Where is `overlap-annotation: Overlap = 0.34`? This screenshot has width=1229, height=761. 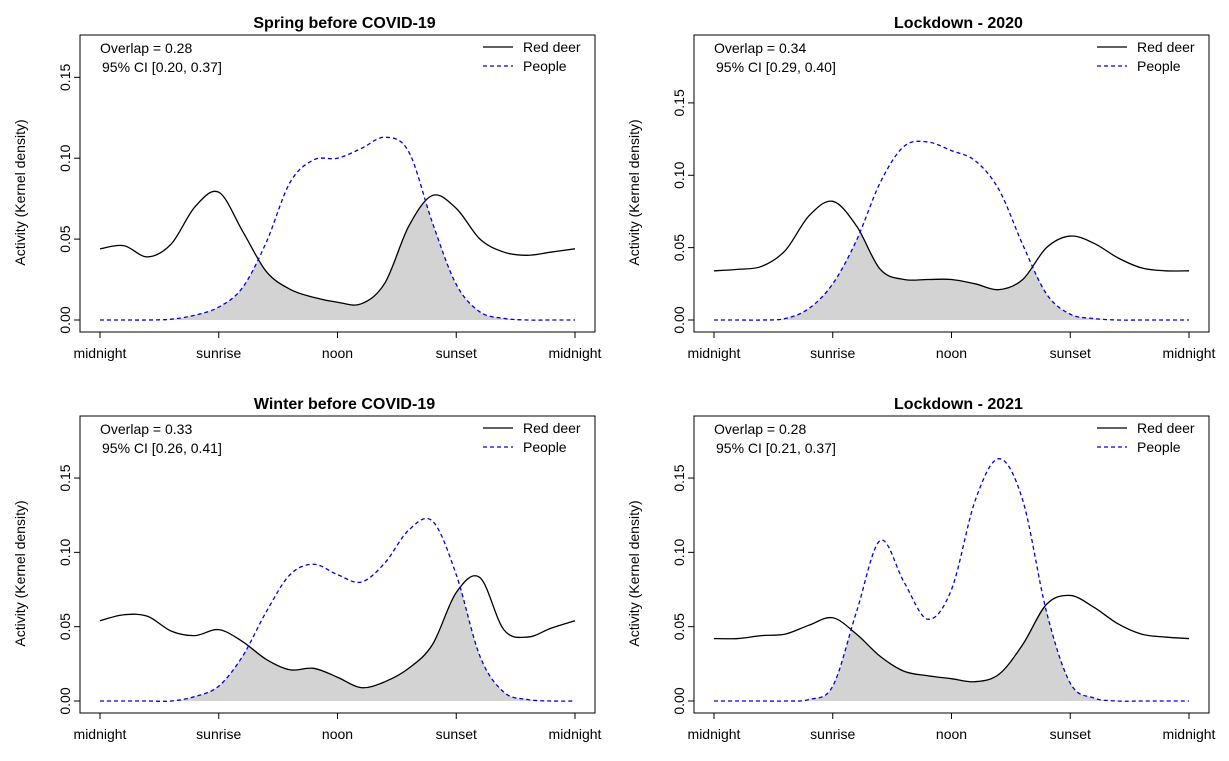
overlap-annotation: Overlap = 0.34 is located at coordinates (760, 48).